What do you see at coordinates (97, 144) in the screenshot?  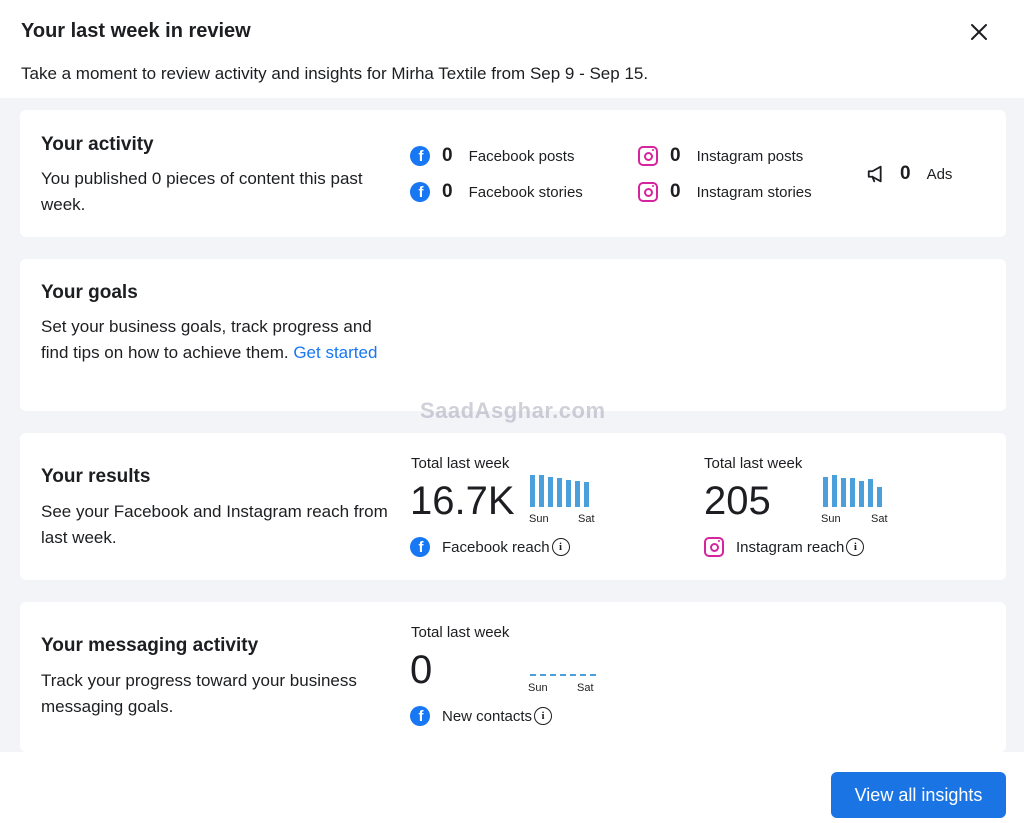 I see `activity-title: Your activity` at bounding box center [97, 144].